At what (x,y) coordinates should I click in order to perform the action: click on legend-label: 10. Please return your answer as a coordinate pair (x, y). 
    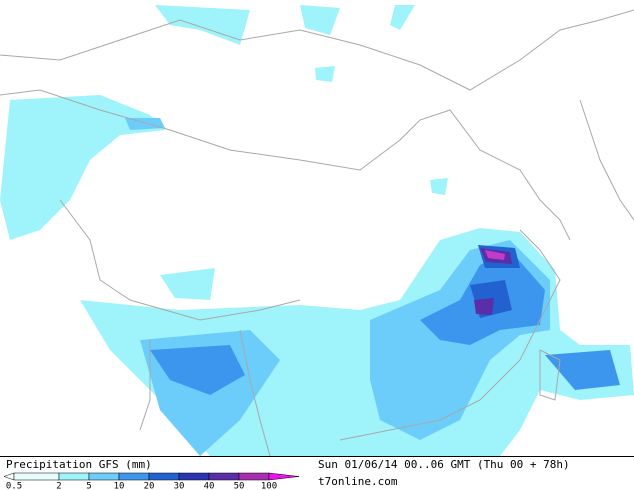
    Looking at the image, I should click on (119, 486).